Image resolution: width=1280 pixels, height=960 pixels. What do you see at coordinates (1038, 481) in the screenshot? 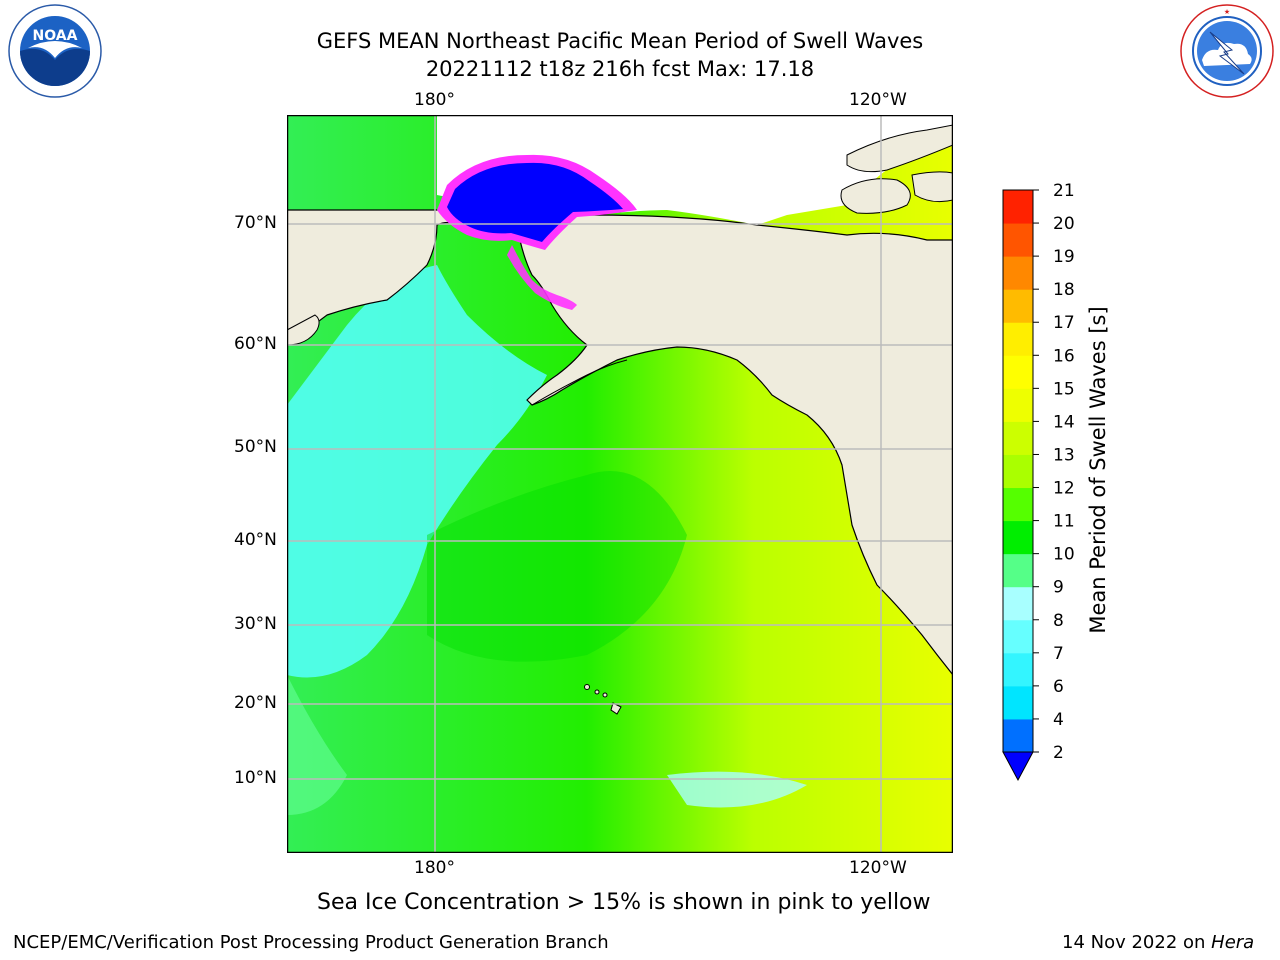
I see `colorbar-svg: 2 4 6 7 8 9 10 11 12 13 14 15 16 17 18 19 20 21` at bounding box center [1038, 481].